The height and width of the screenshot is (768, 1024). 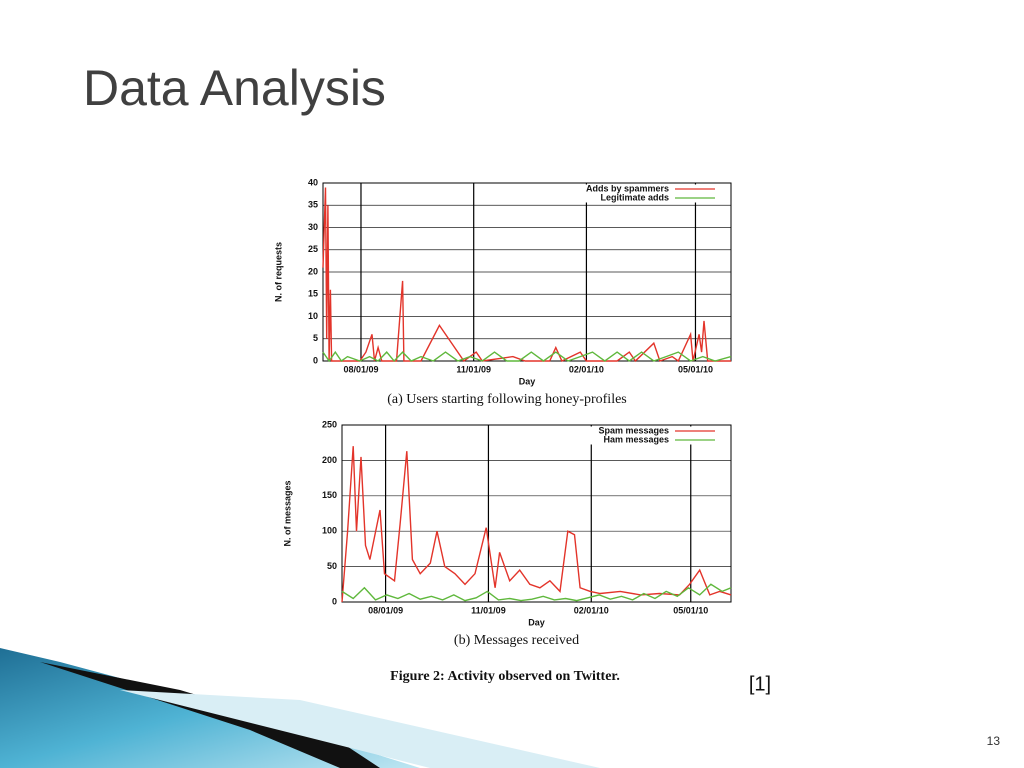 What do you see at coordinates (313, 271) in the screenshot?
I see `y-tick-label: 20` at bounding box center [313, 271].